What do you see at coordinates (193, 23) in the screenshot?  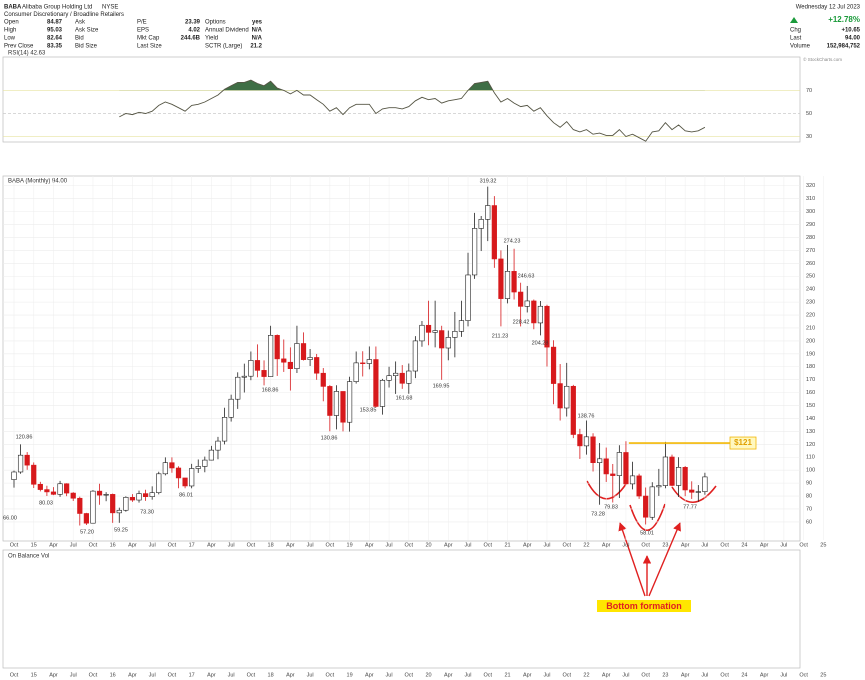 I see `field-value: 23.39` at bounding box center [193, 23].